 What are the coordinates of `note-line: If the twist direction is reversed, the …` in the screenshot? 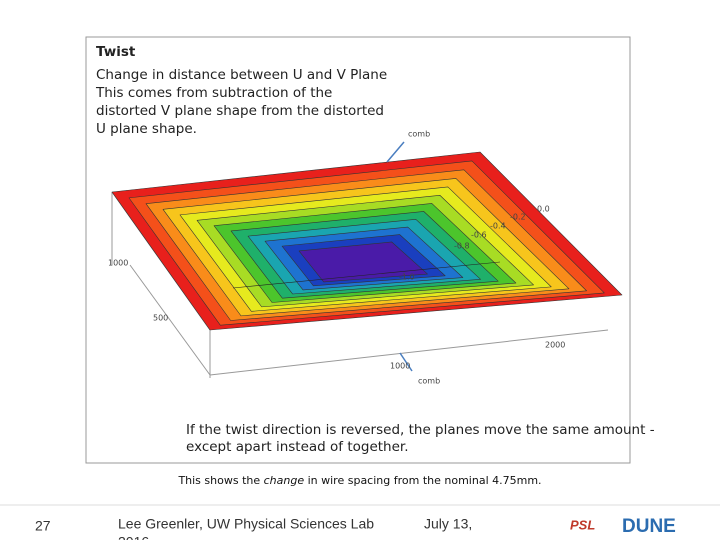 It's located at (420, 430).